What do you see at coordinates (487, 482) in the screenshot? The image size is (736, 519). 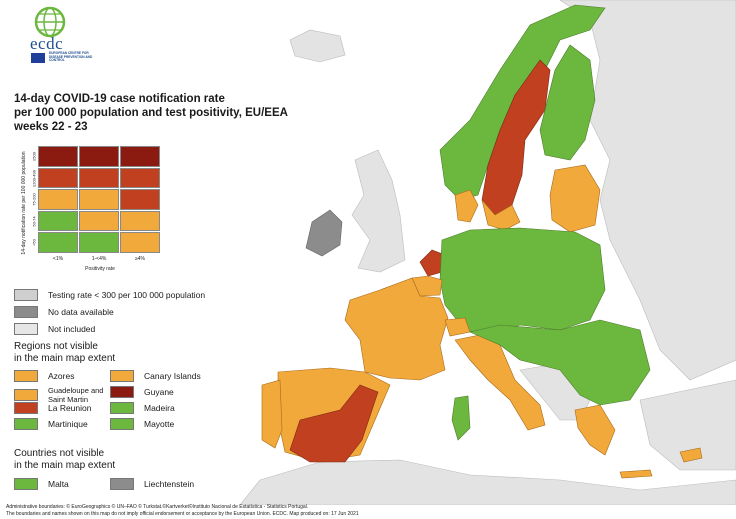 I see `north-africa-land` at bounding box center [487, 482].